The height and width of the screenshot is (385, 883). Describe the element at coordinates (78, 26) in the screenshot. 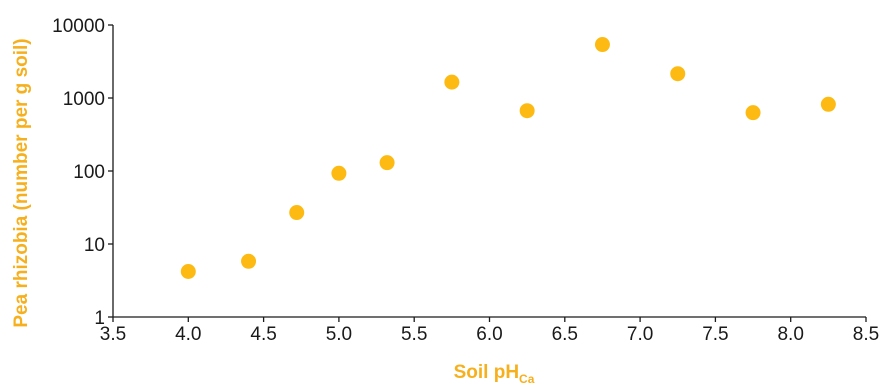

I see `y-tick-label: 10000` at that location.